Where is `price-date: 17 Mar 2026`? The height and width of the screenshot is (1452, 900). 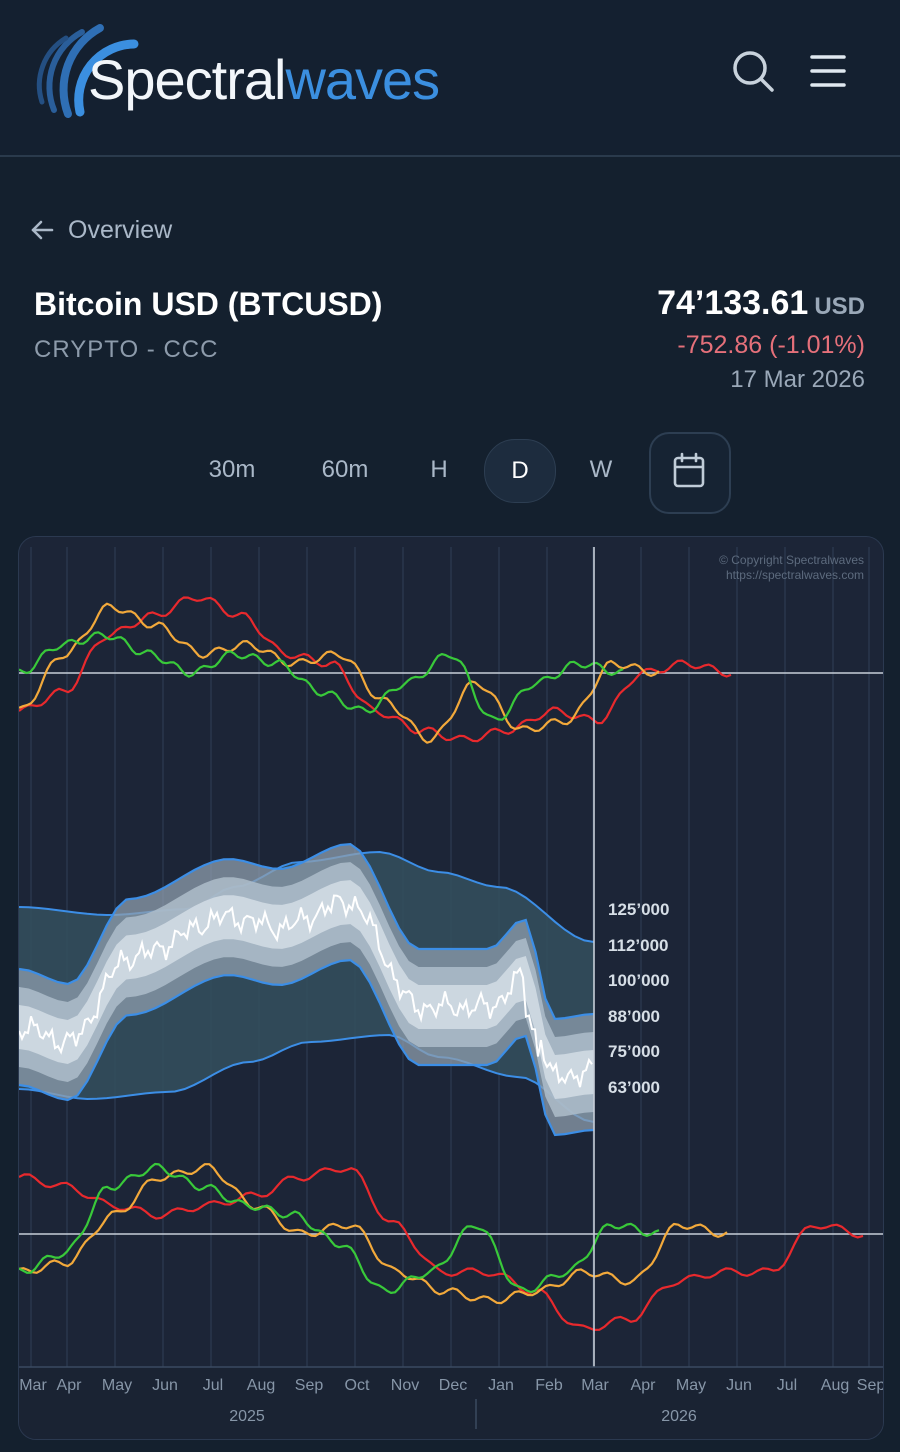
price-date: 17 Mar 2026 is located at coordinates (761, 380).